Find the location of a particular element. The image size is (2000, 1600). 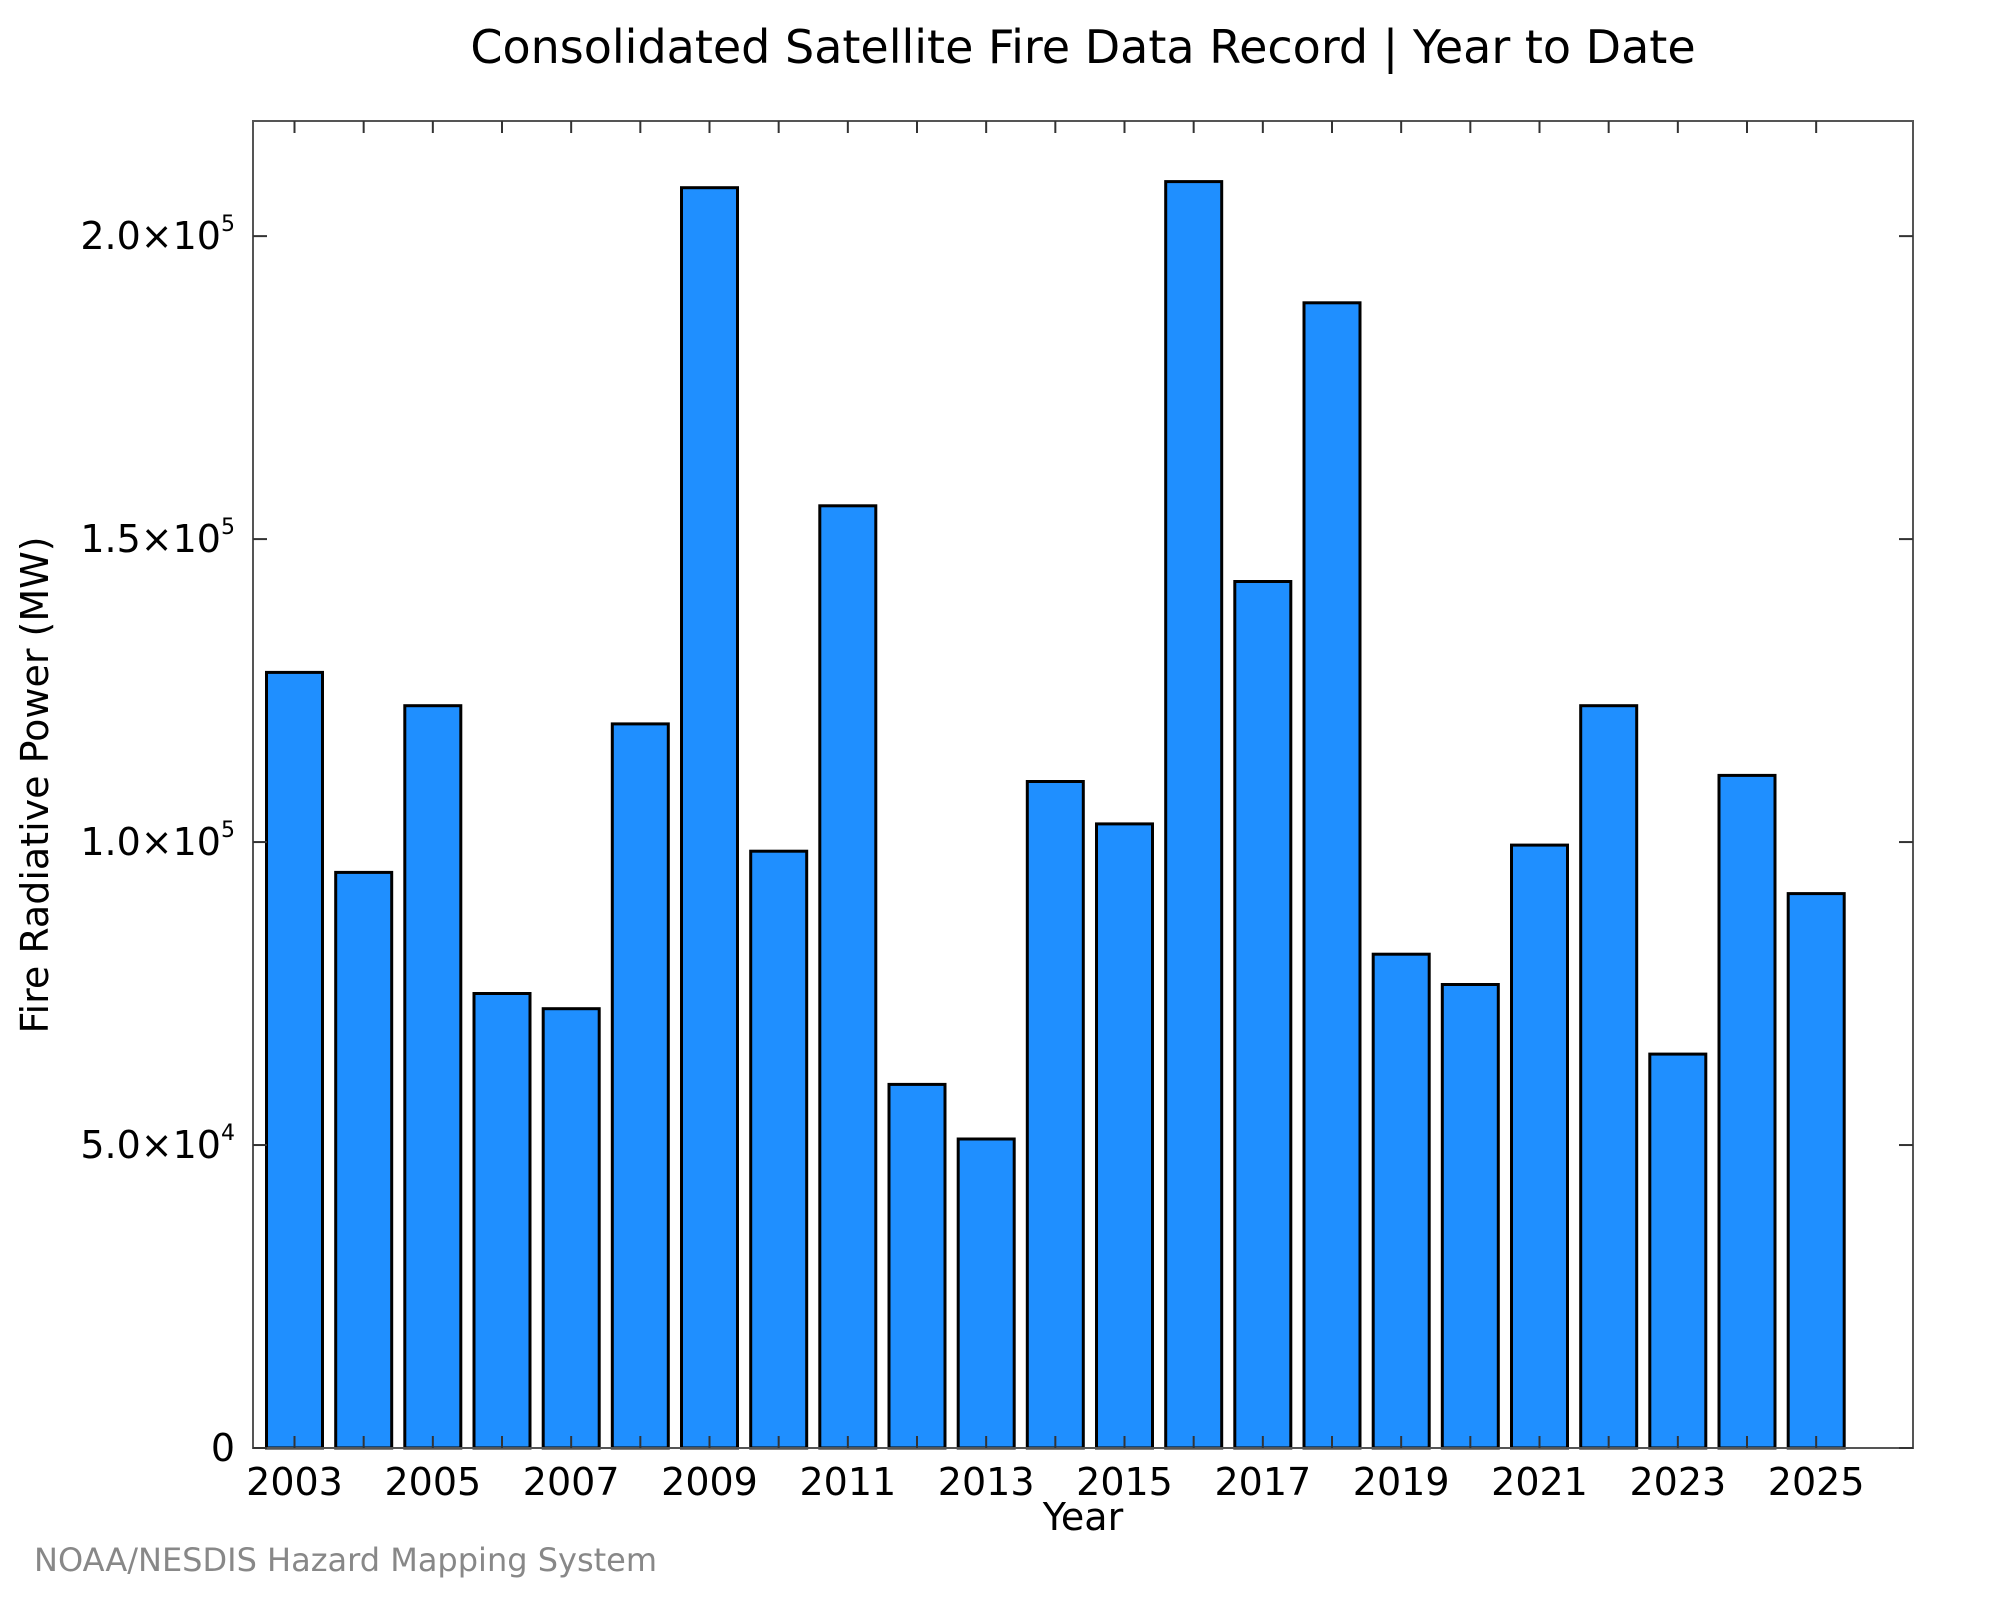

x-axis-label: Year is located at coordinates (1083, 1517).